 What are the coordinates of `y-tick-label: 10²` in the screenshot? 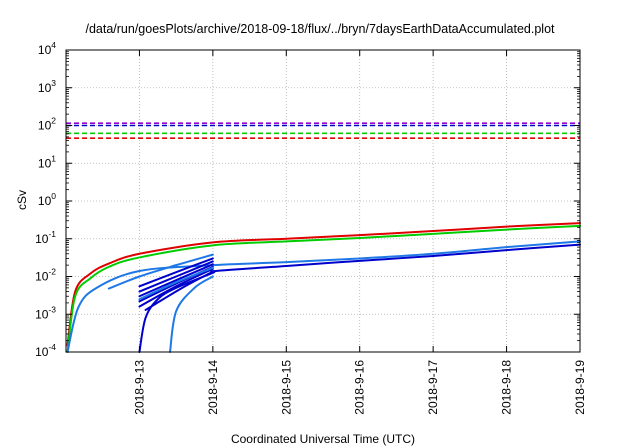 It's located at (47, 124).